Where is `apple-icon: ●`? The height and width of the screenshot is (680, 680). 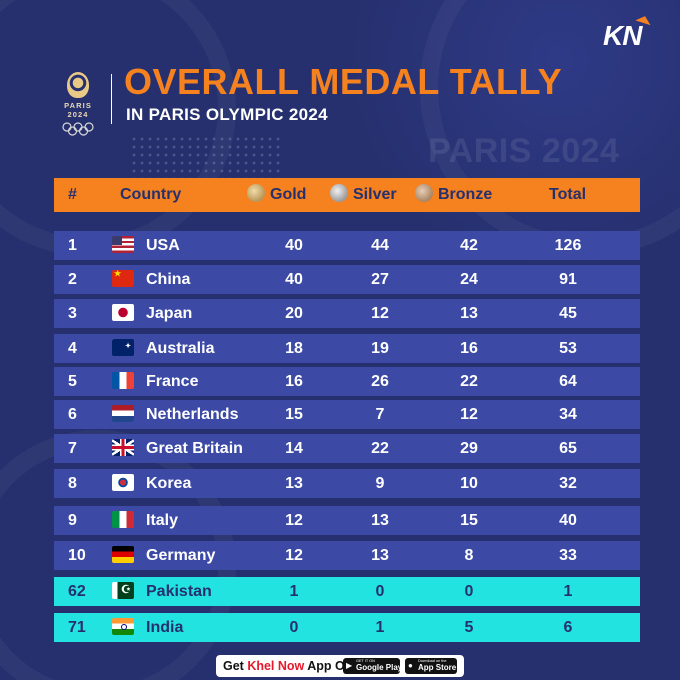 apple-icon: ● is located at coordinates (410, 665).